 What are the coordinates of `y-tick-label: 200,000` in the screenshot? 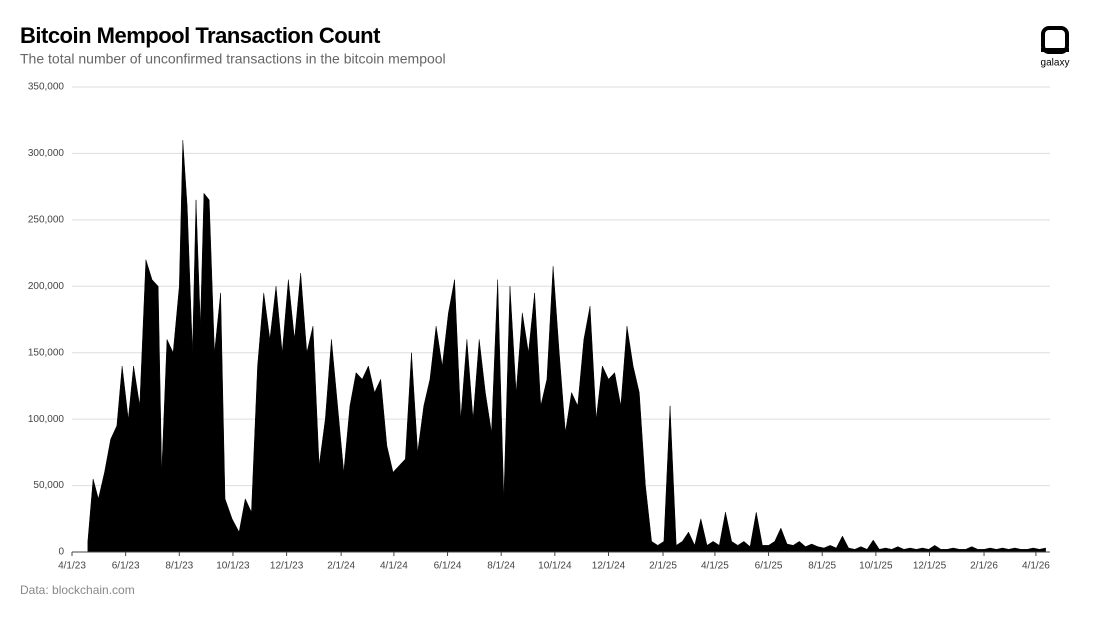 It's located at (46, 286).